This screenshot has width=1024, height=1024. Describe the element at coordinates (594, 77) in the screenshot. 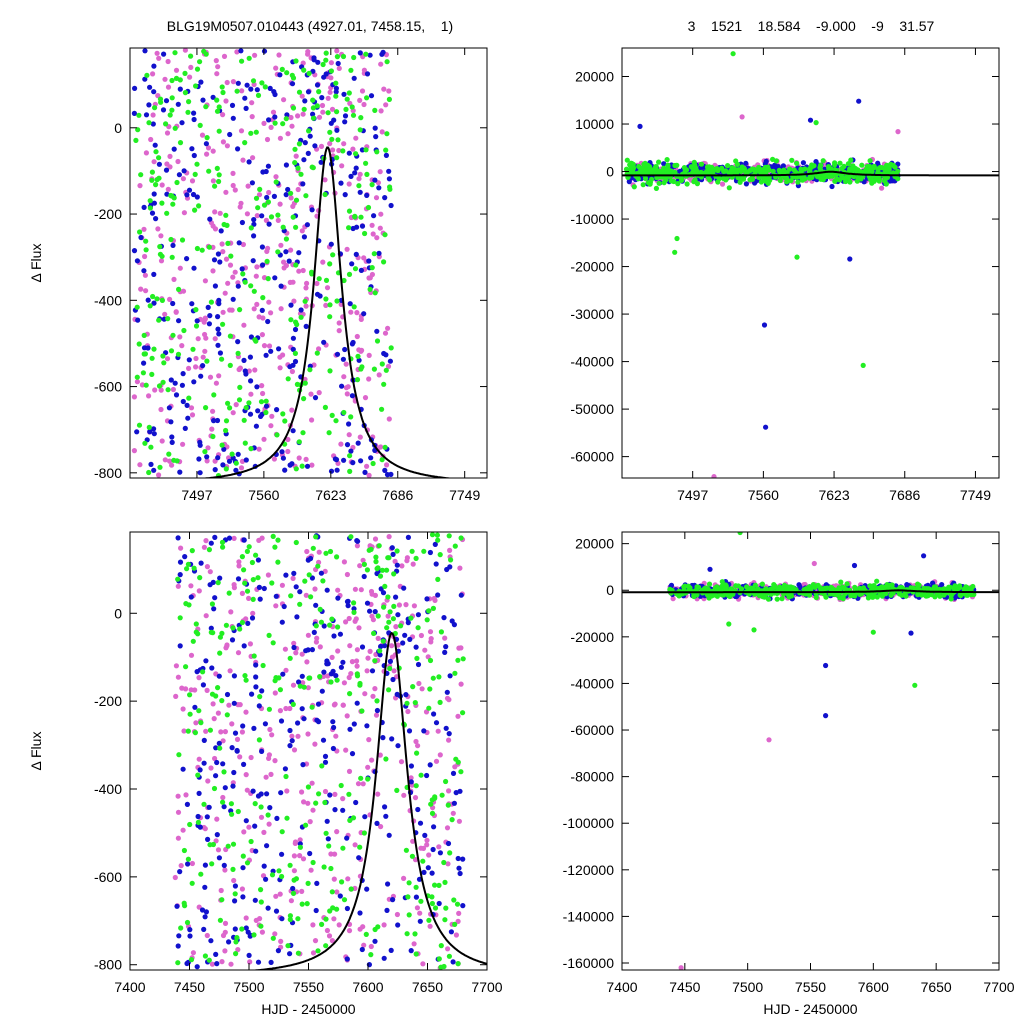

I see `y-tick-label: 20000` at that location.